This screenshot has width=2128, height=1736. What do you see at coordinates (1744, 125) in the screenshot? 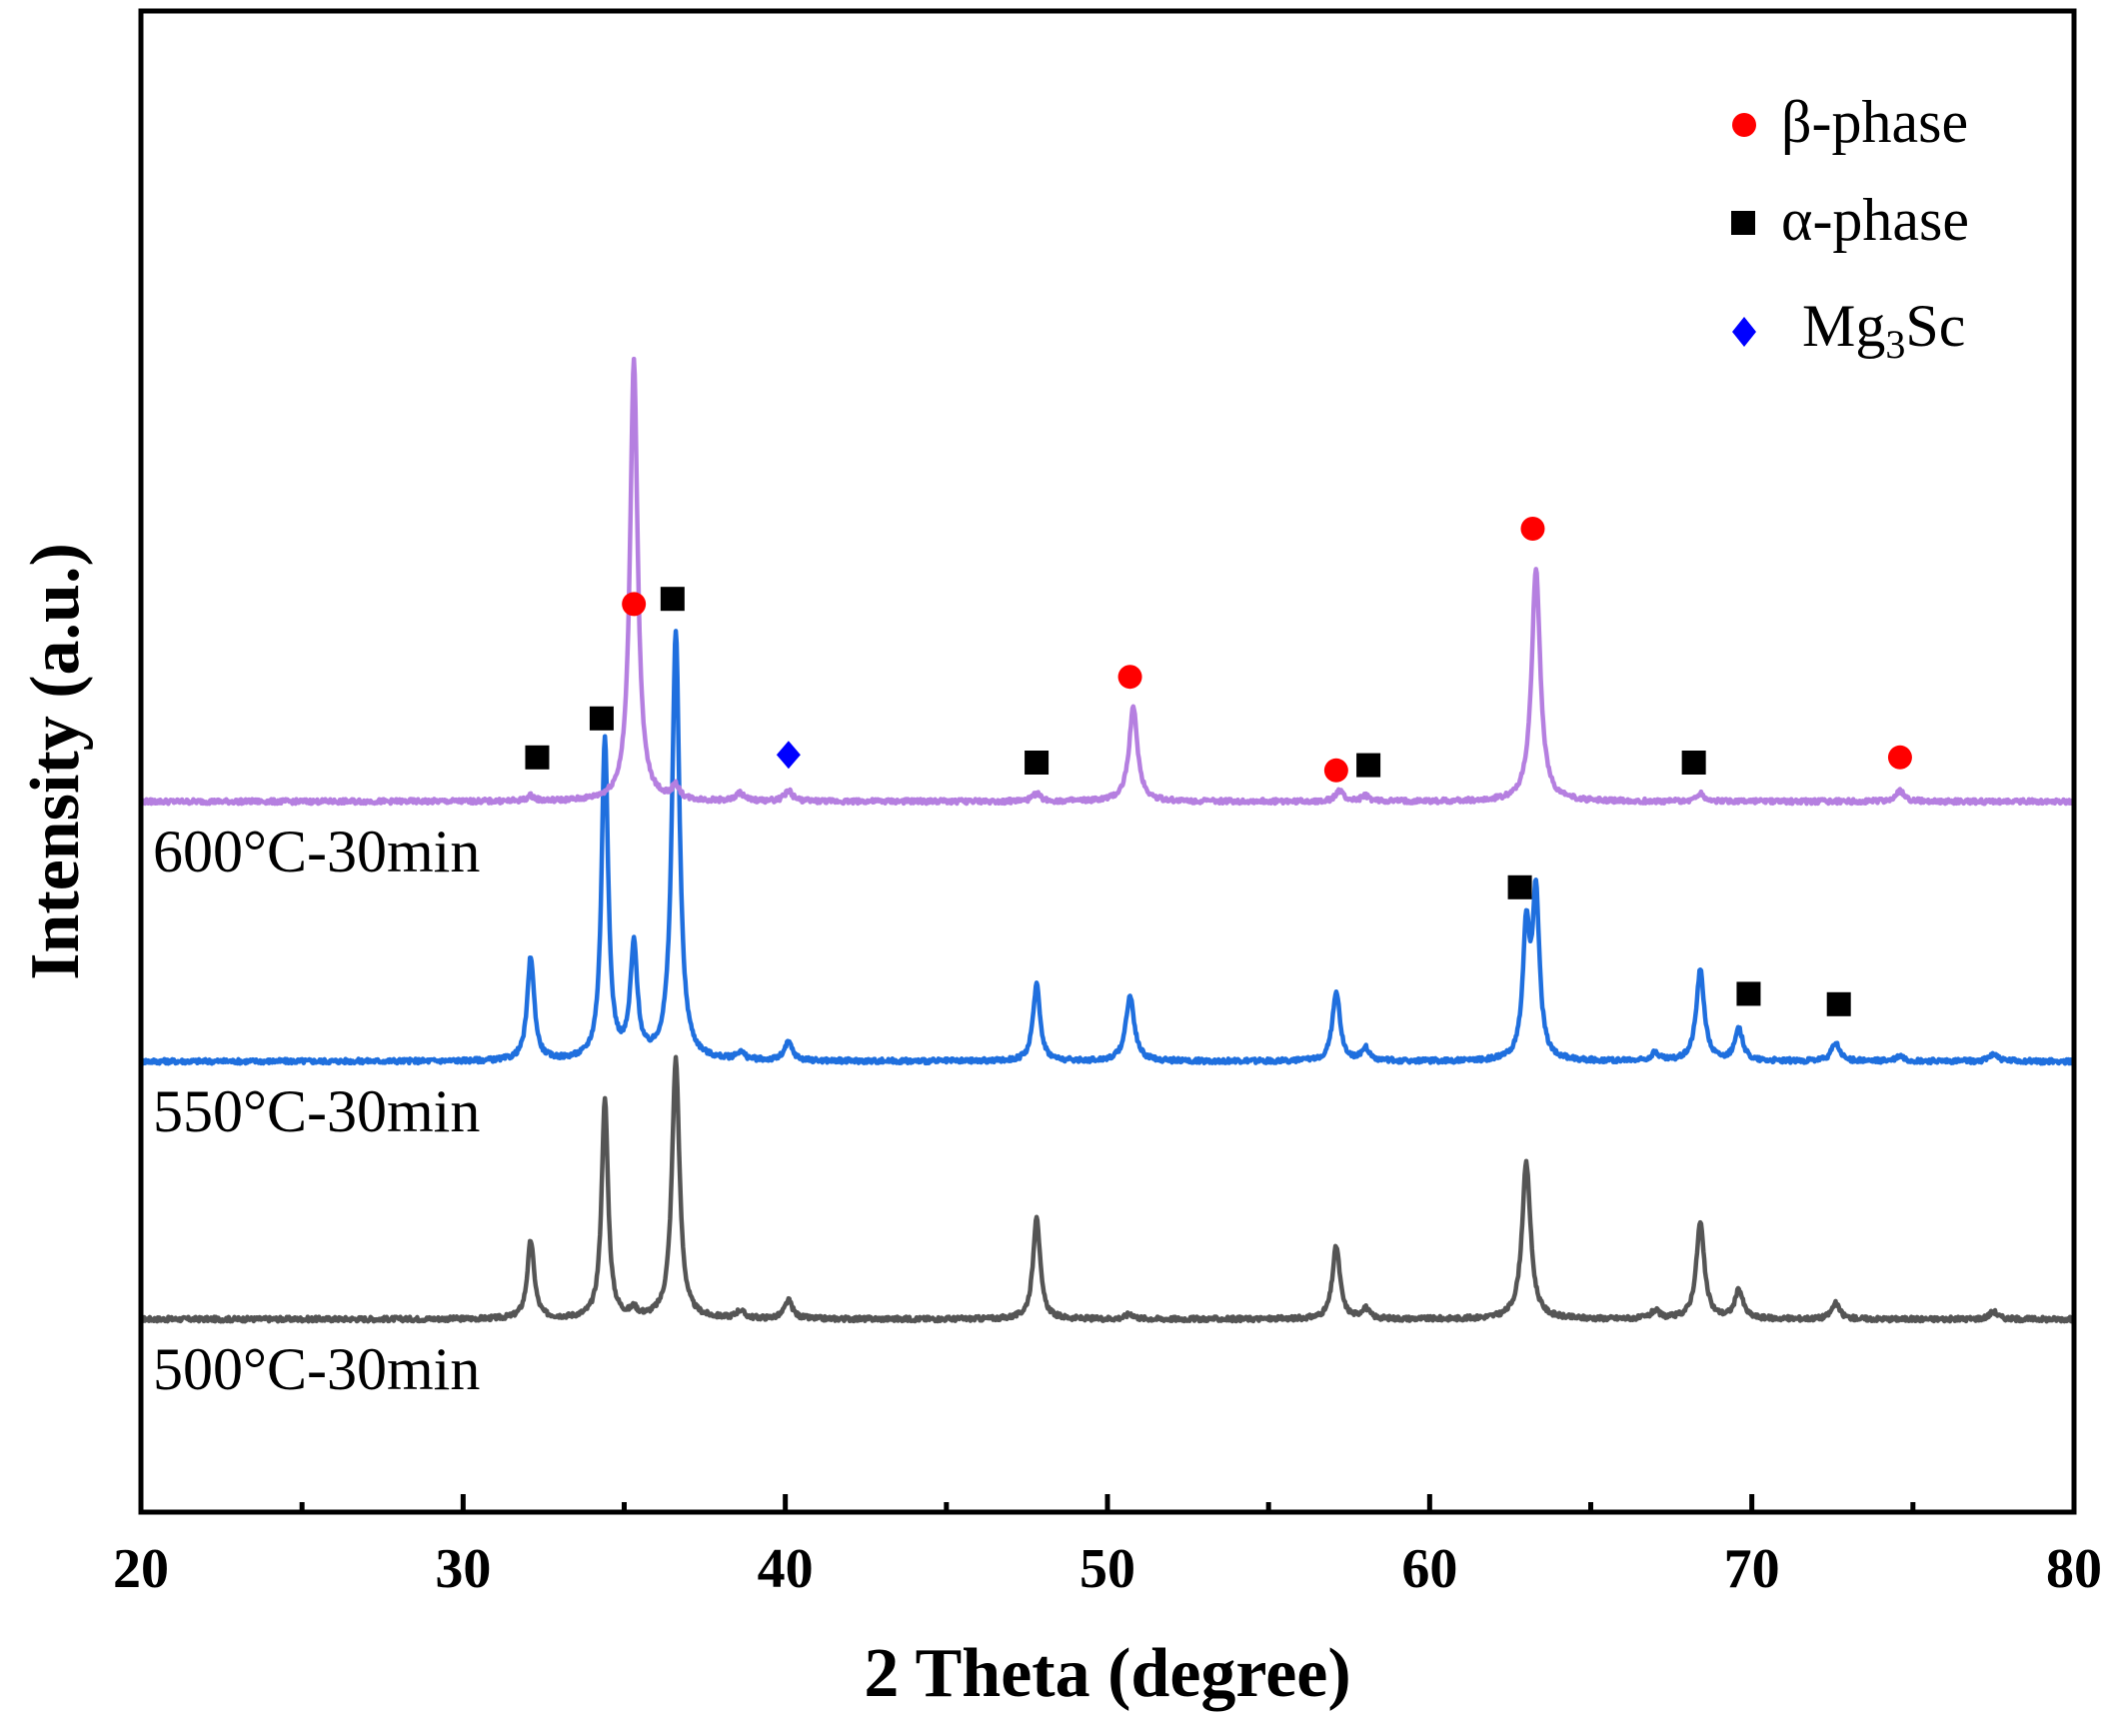
I see `legend-beta-marker` at bounding box center [1744, 125].